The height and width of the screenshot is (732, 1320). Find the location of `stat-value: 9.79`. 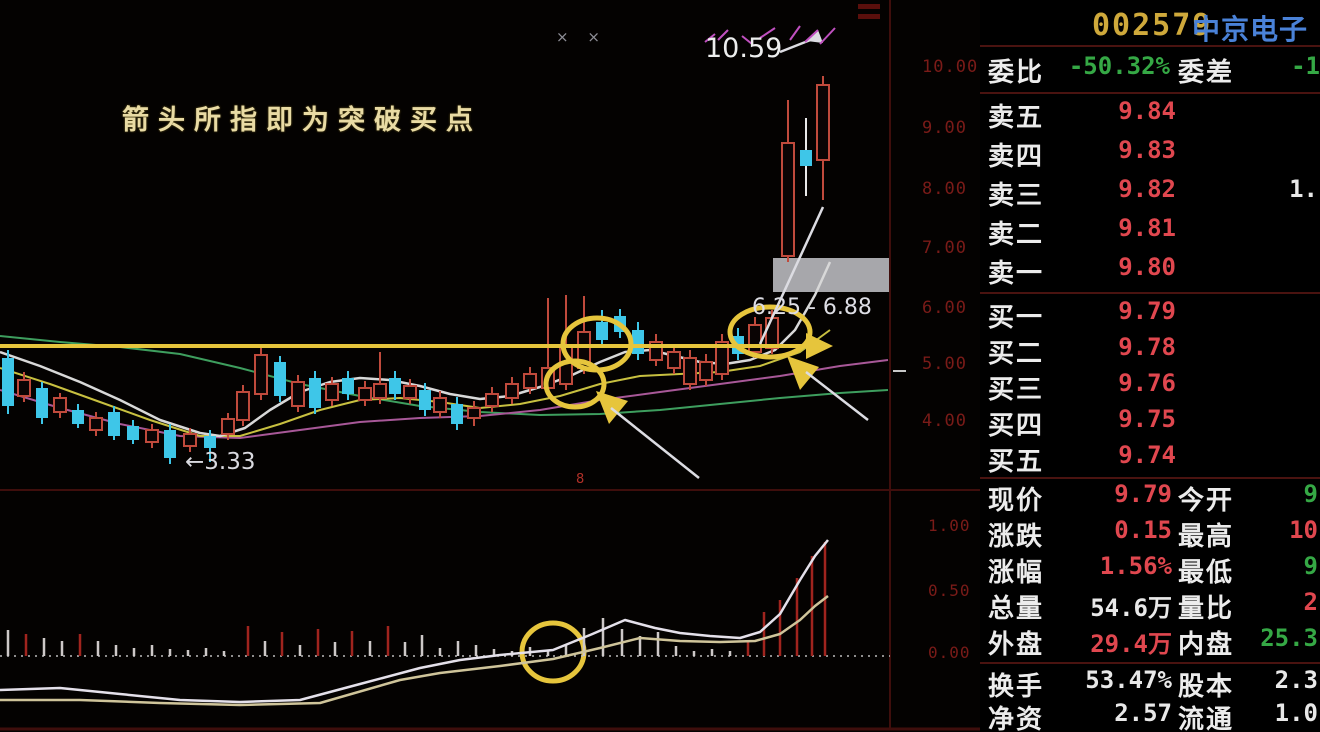

stat-value: 9.79 is located at coordinates (1143, 494).